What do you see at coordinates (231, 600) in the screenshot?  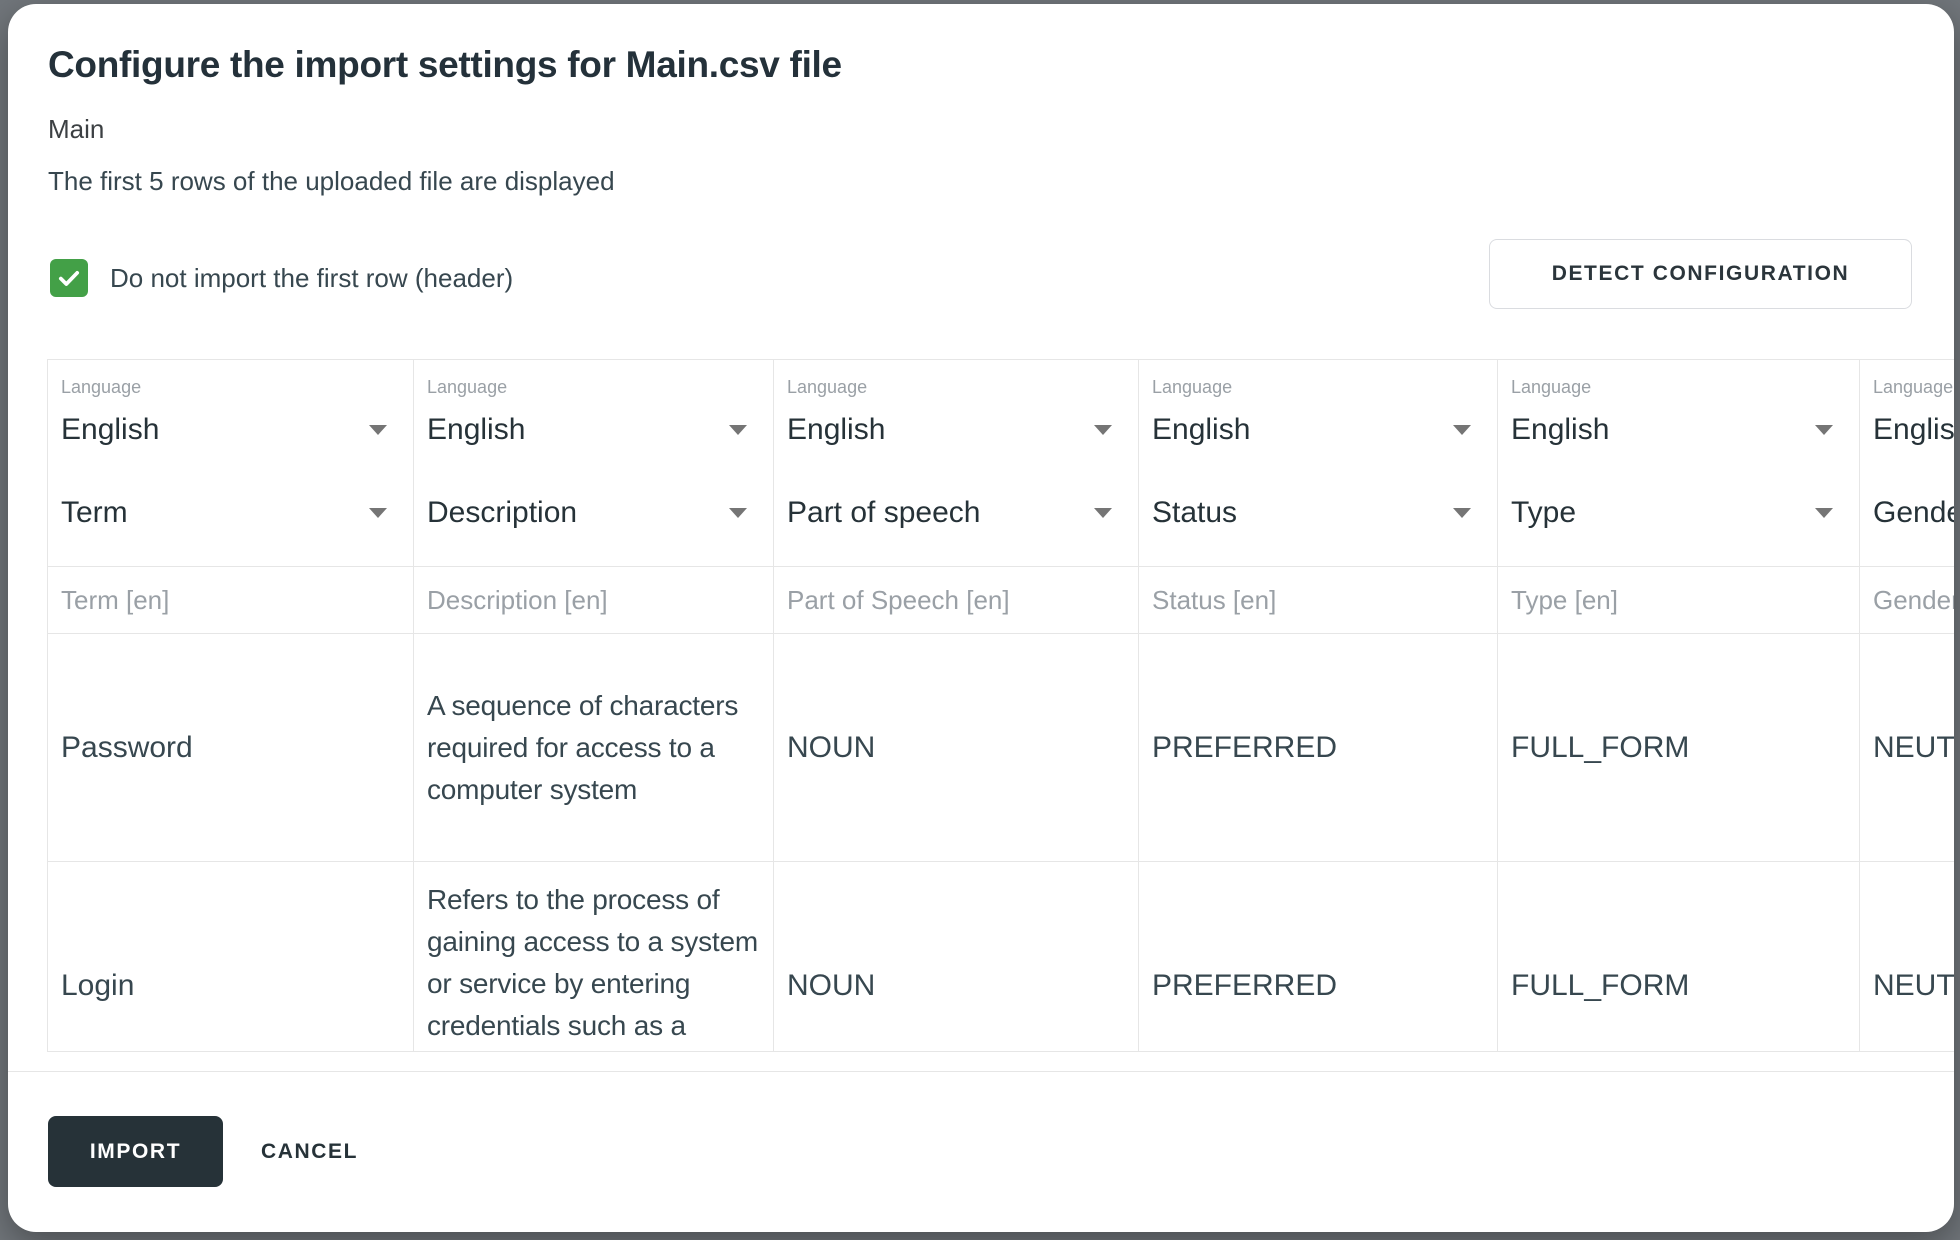 I see `column-header: Term [en]` at bounding box center [231, 600].